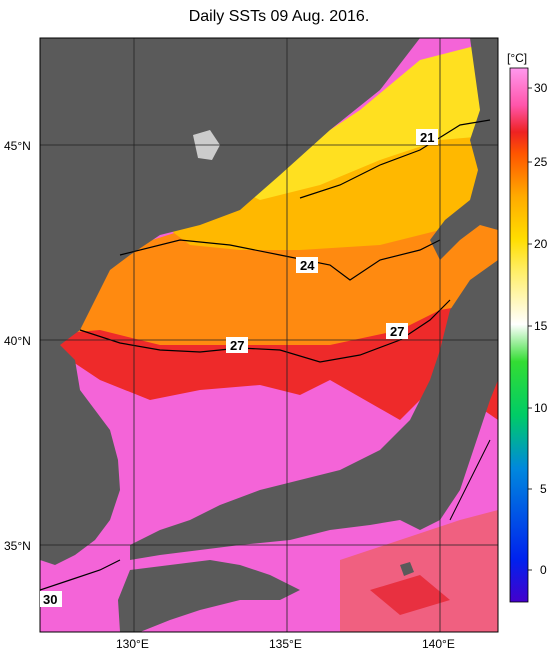 The height and width of the screenshot is (657, 558). I want to click on lat-label-40n: 40°N, so click(17, 341).